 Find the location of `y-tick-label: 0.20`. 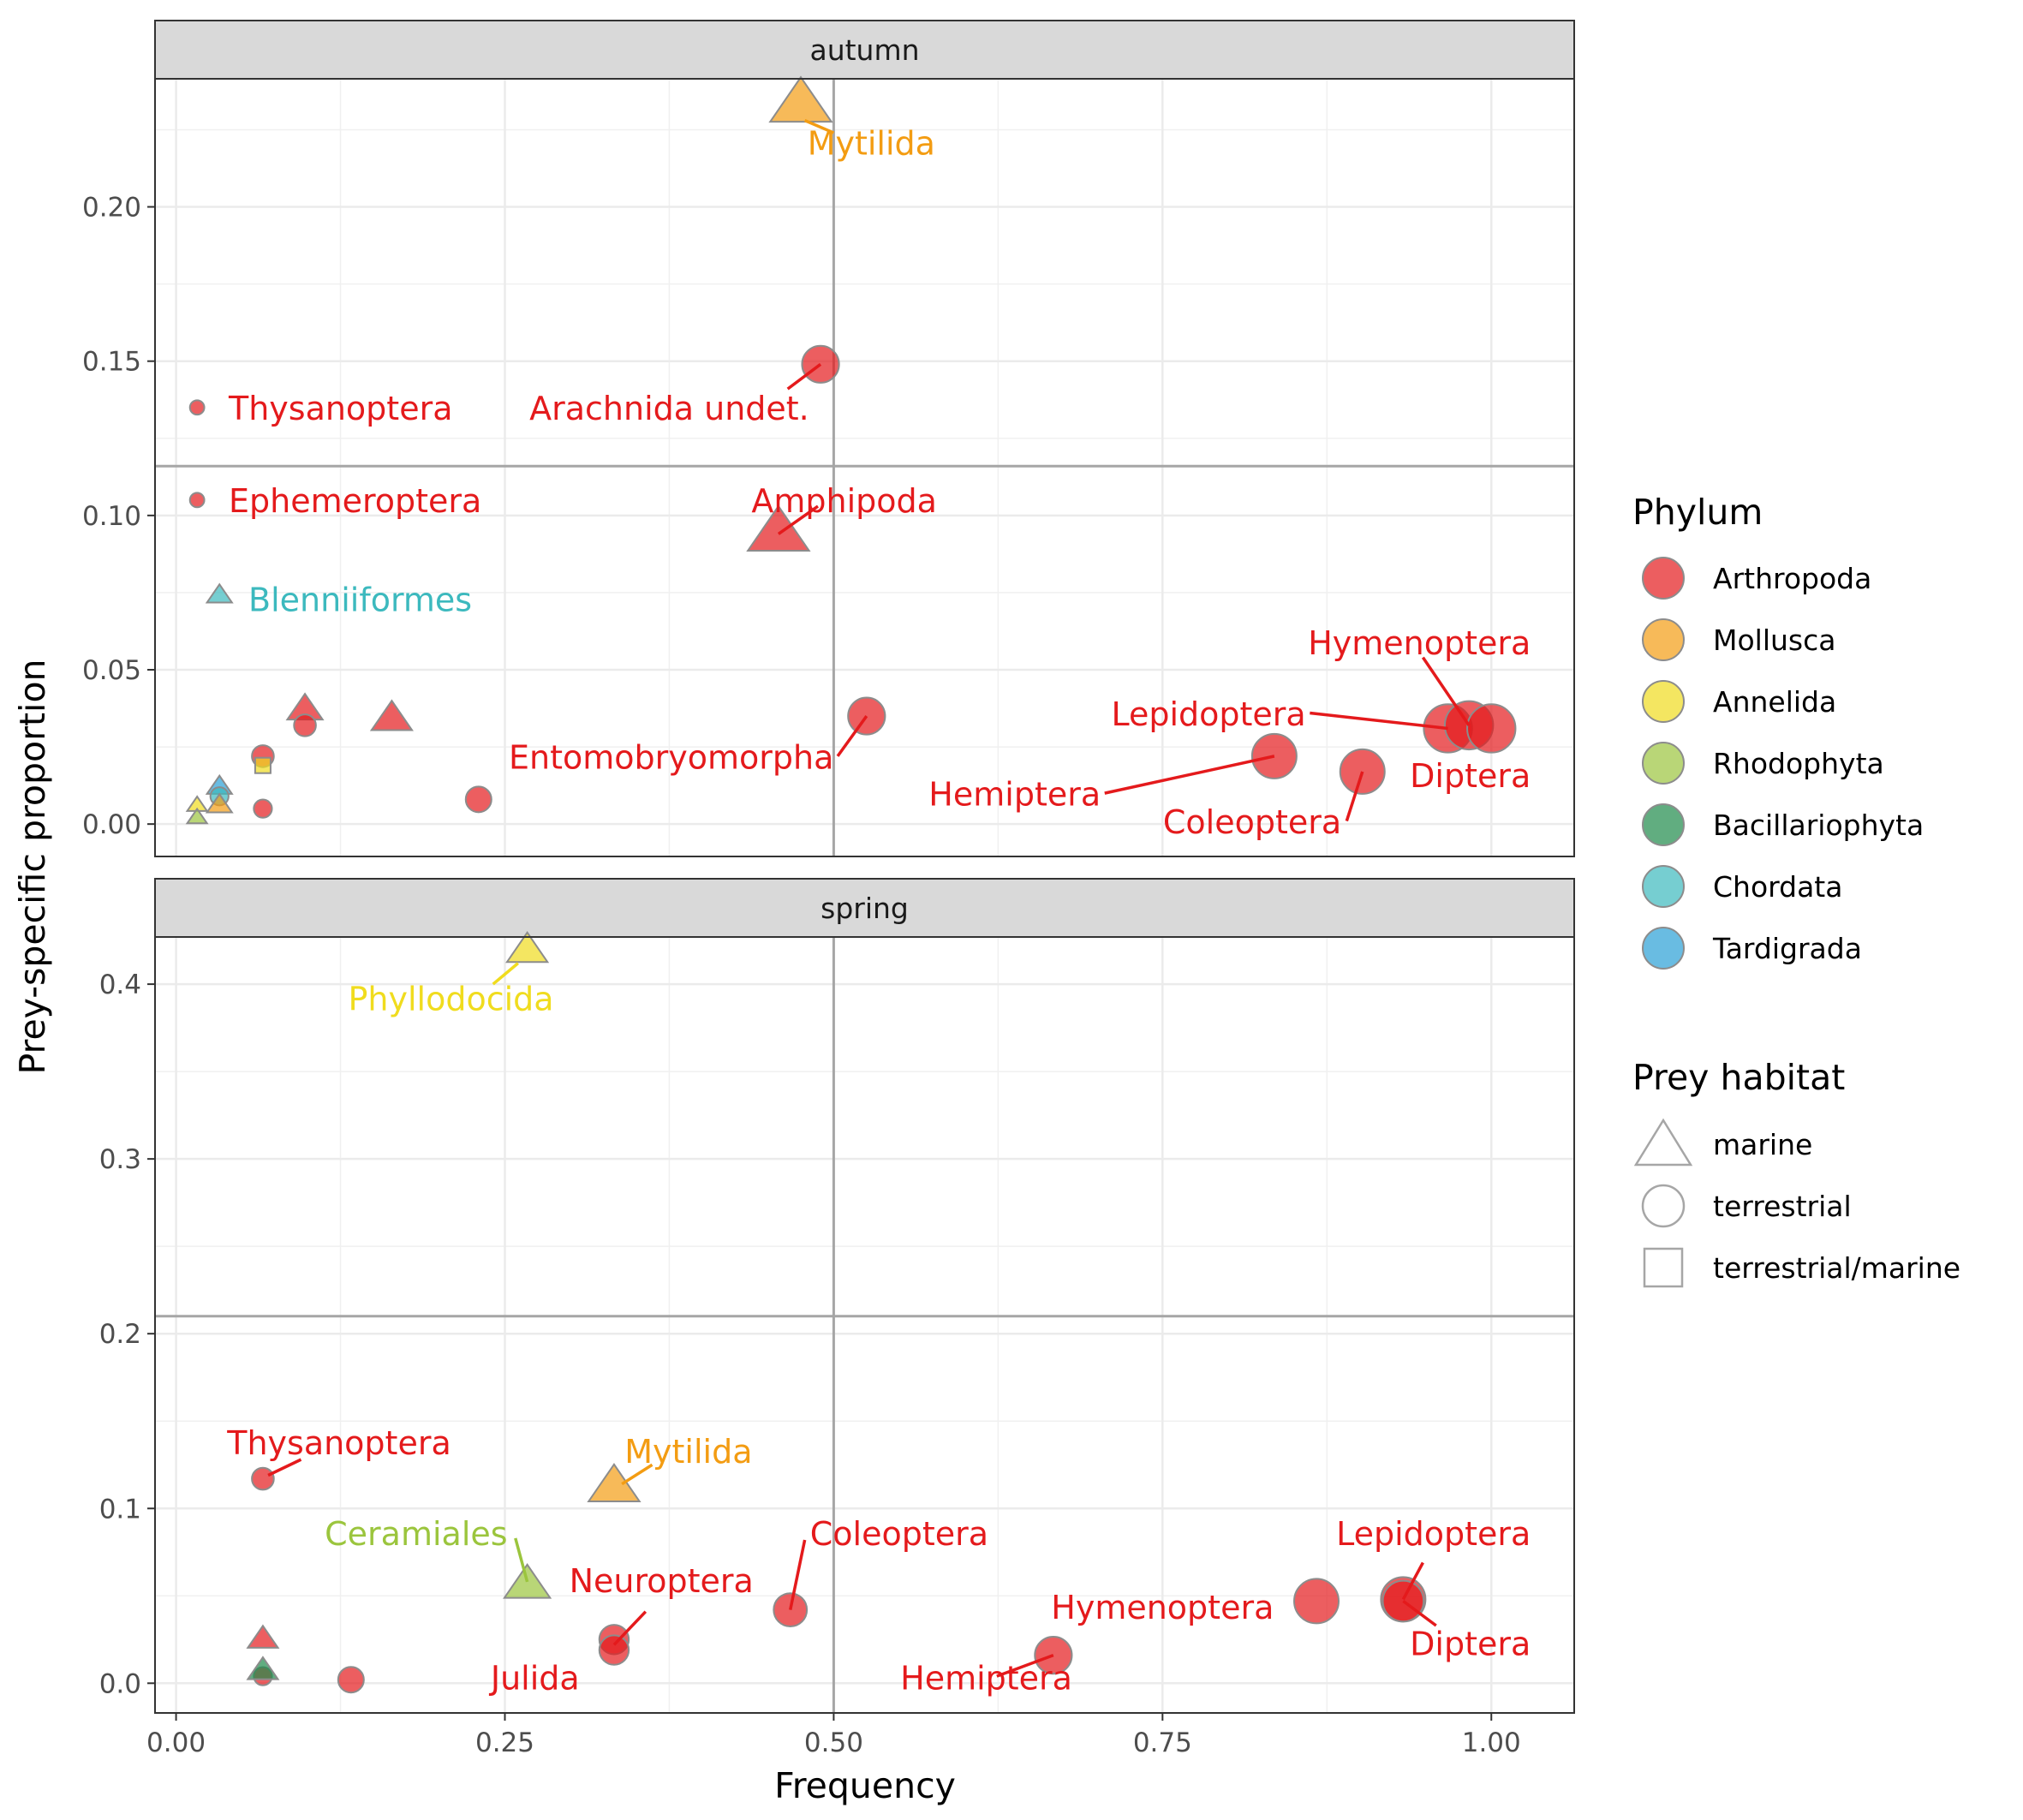

y-tick-label: 0.20 is located at coordinates (111, 208).